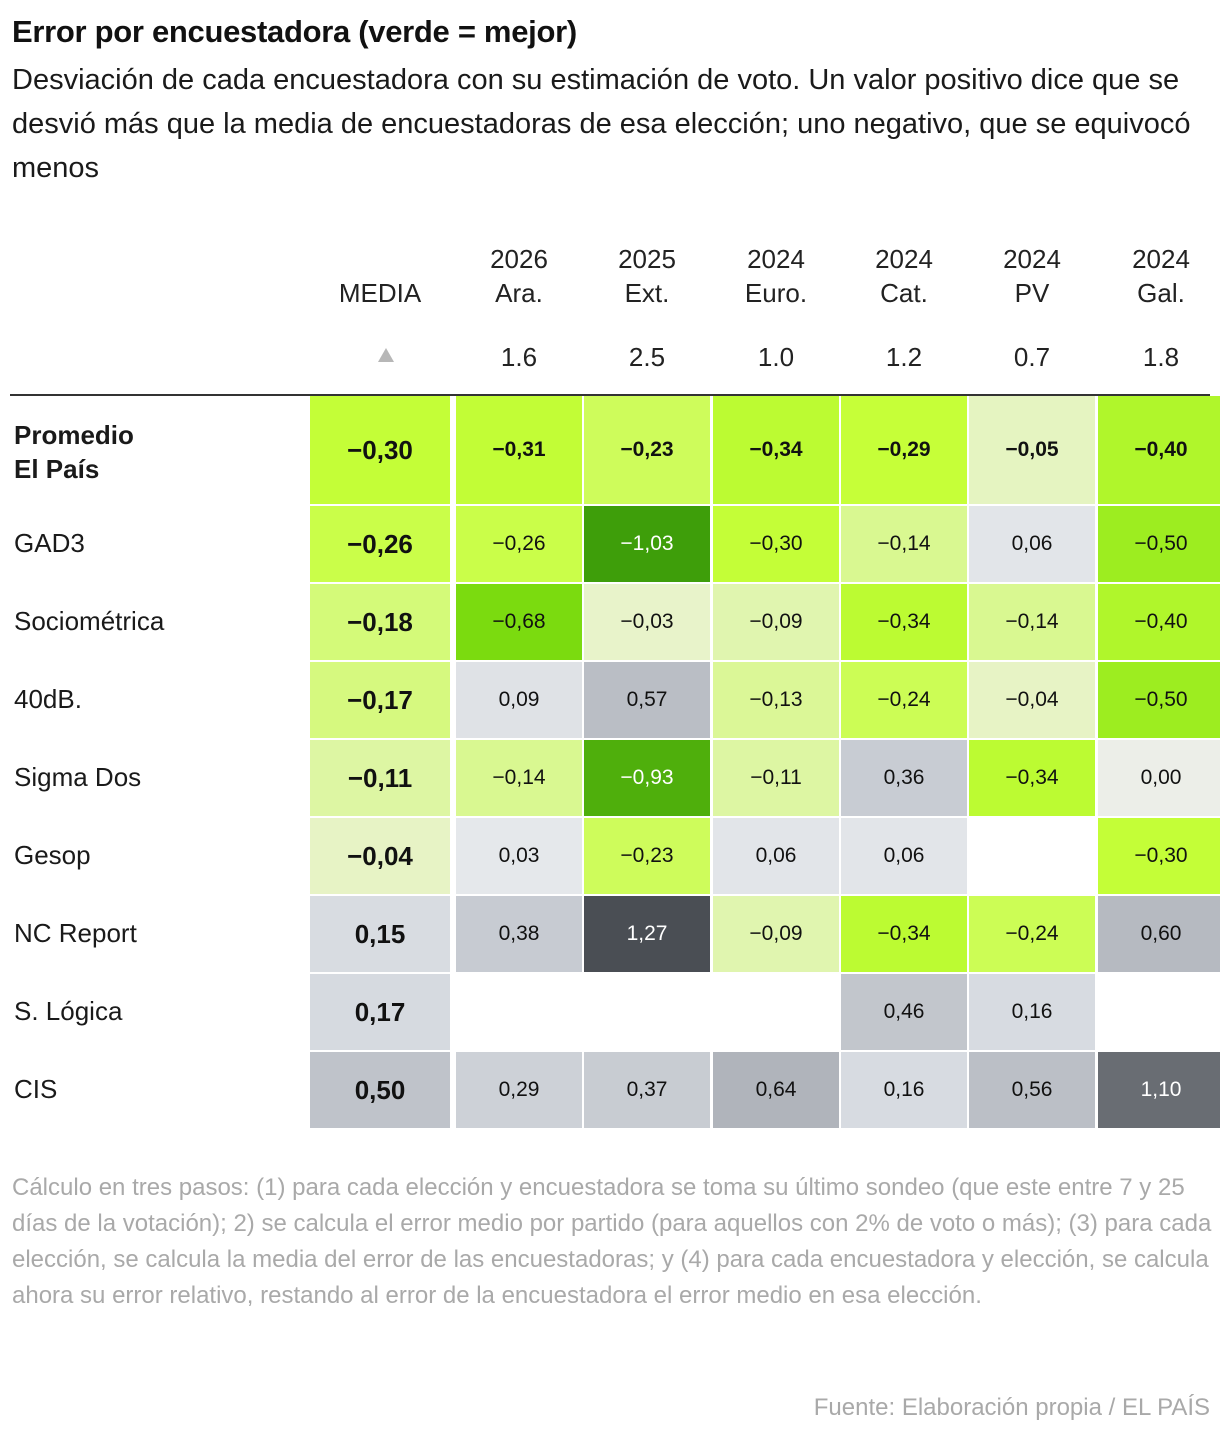 This screenshot has height=1440, width=1220. What do you see at coordinates (519, 1090) in the screenshot?
I see `value-cell: 0,29` at bounding box center [519, 1090].